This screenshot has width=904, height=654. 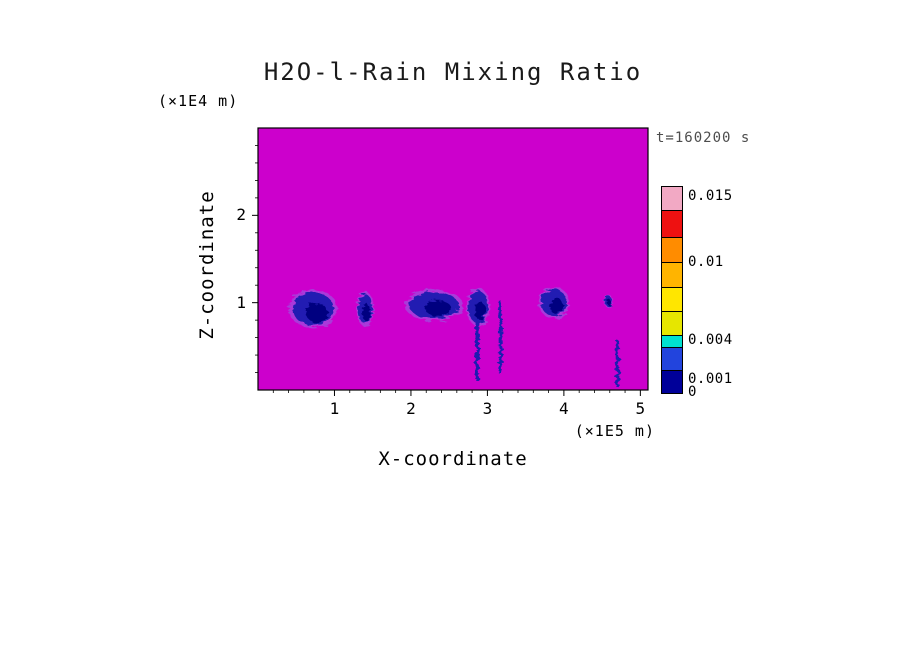 What do you see at coordinates (334, 408) in the screenshot?
I see `x-tick-label: 1` at bounding box center [334, 408].